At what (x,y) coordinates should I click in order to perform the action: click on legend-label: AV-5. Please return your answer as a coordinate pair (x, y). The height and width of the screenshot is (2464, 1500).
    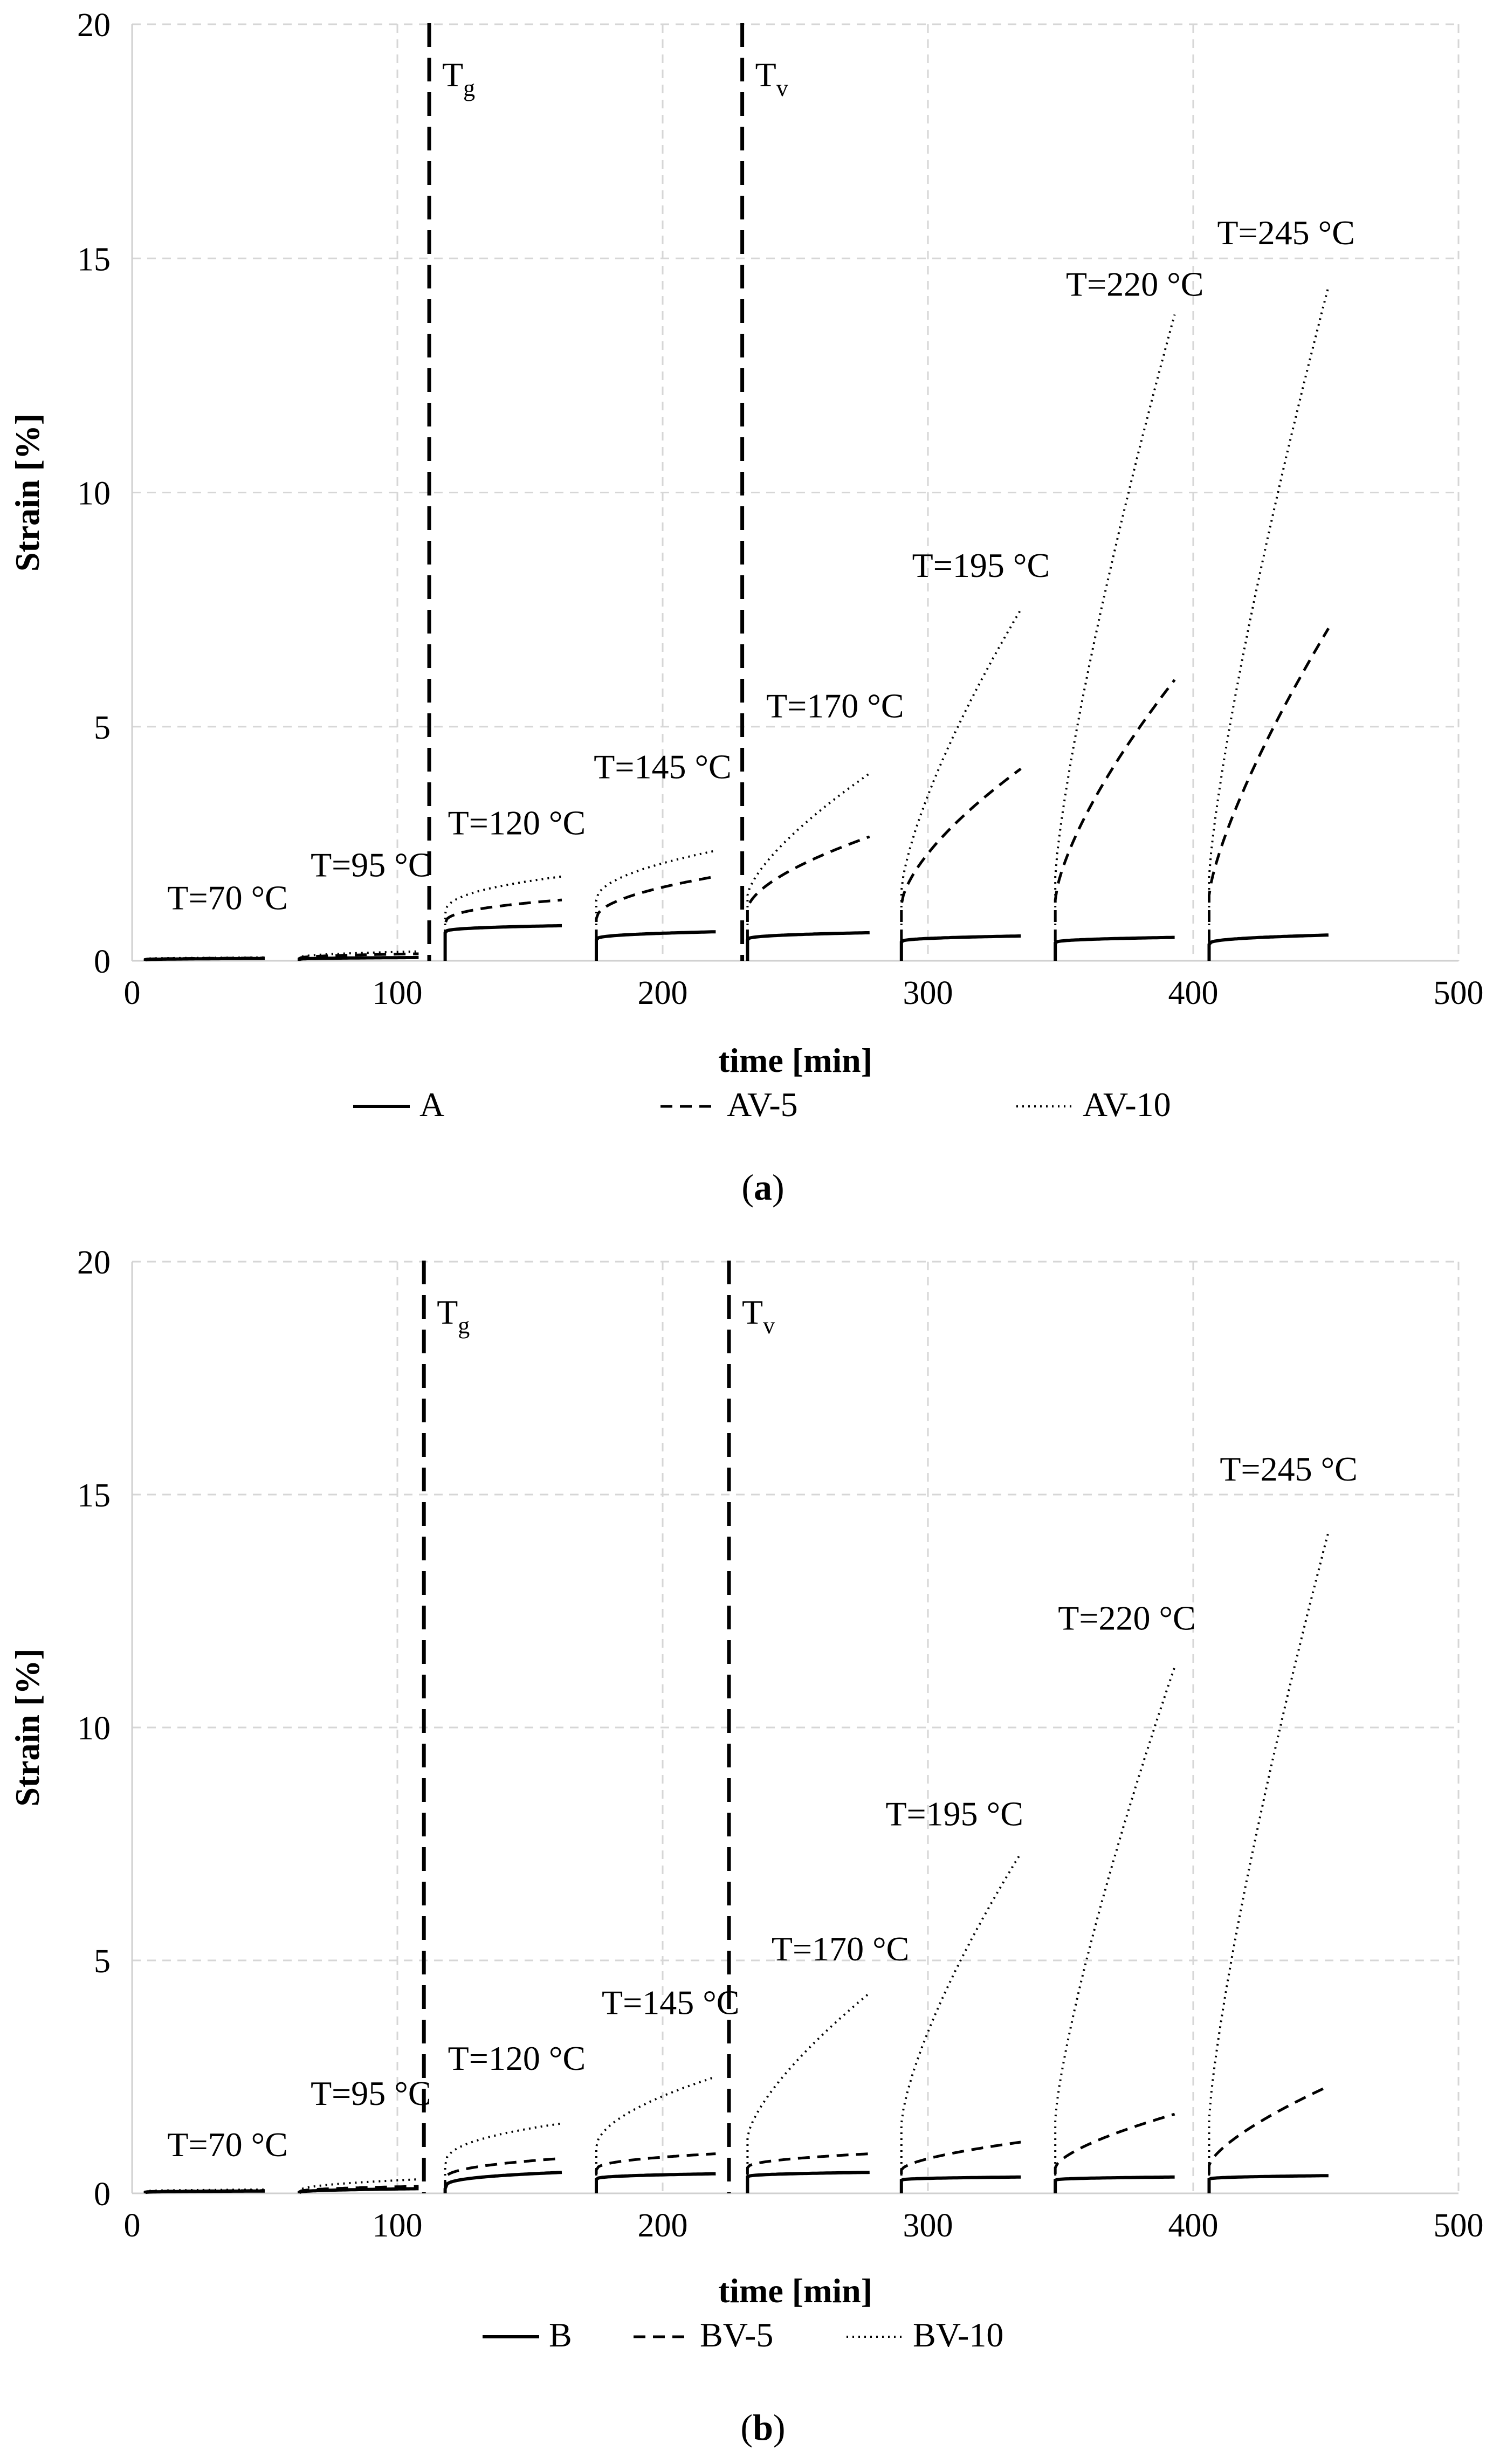
    Looking at the image, I should click on (762, 1105).